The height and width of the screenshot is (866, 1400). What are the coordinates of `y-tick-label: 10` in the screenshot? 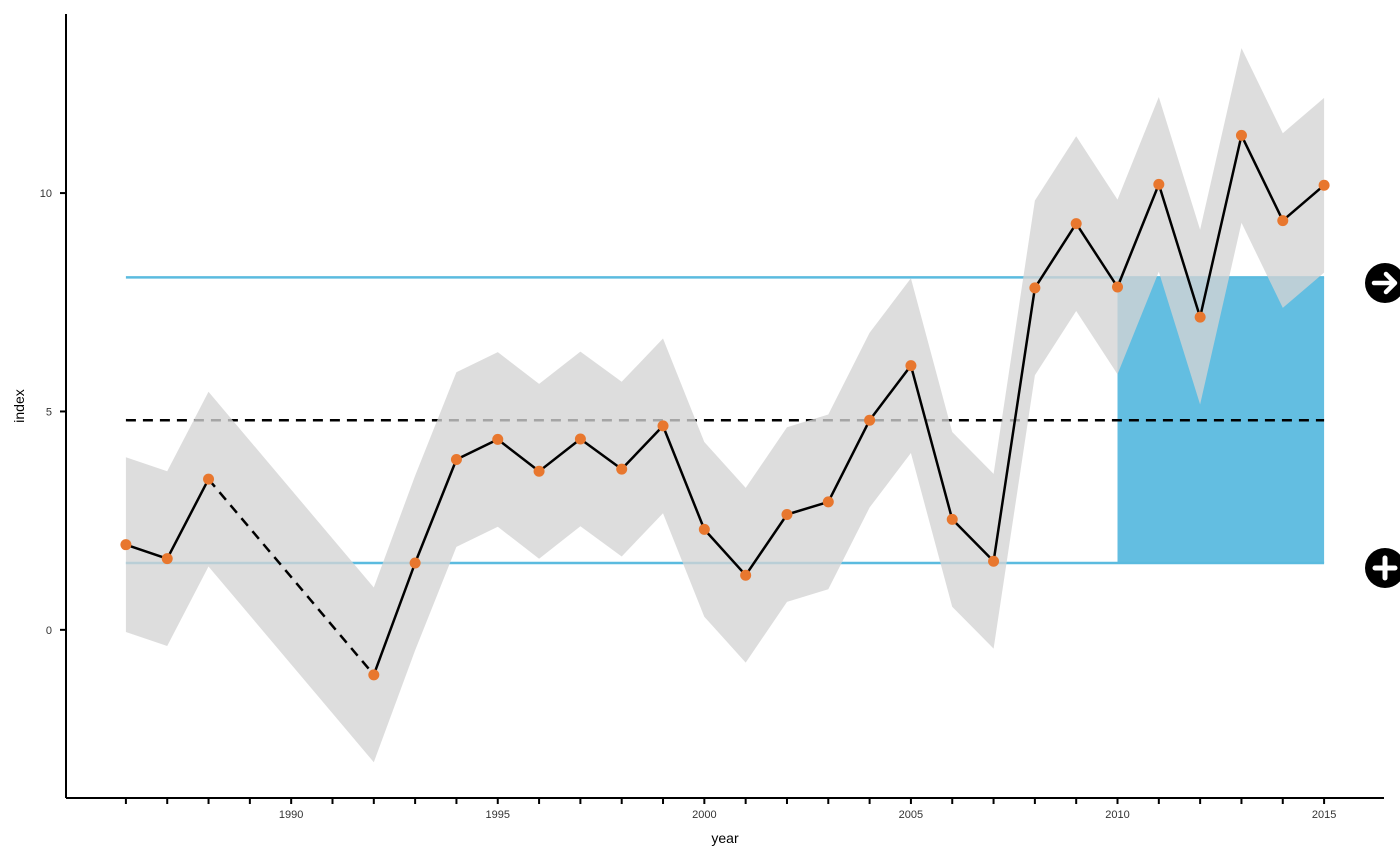 It's located at (46, 194).